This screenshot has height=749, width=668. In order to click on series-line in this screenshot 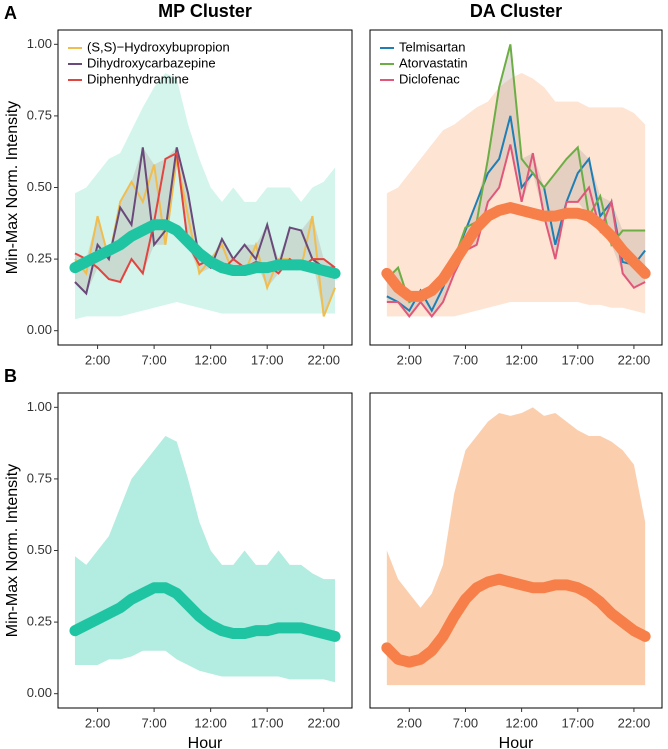, I will do `click(516, 214)`.